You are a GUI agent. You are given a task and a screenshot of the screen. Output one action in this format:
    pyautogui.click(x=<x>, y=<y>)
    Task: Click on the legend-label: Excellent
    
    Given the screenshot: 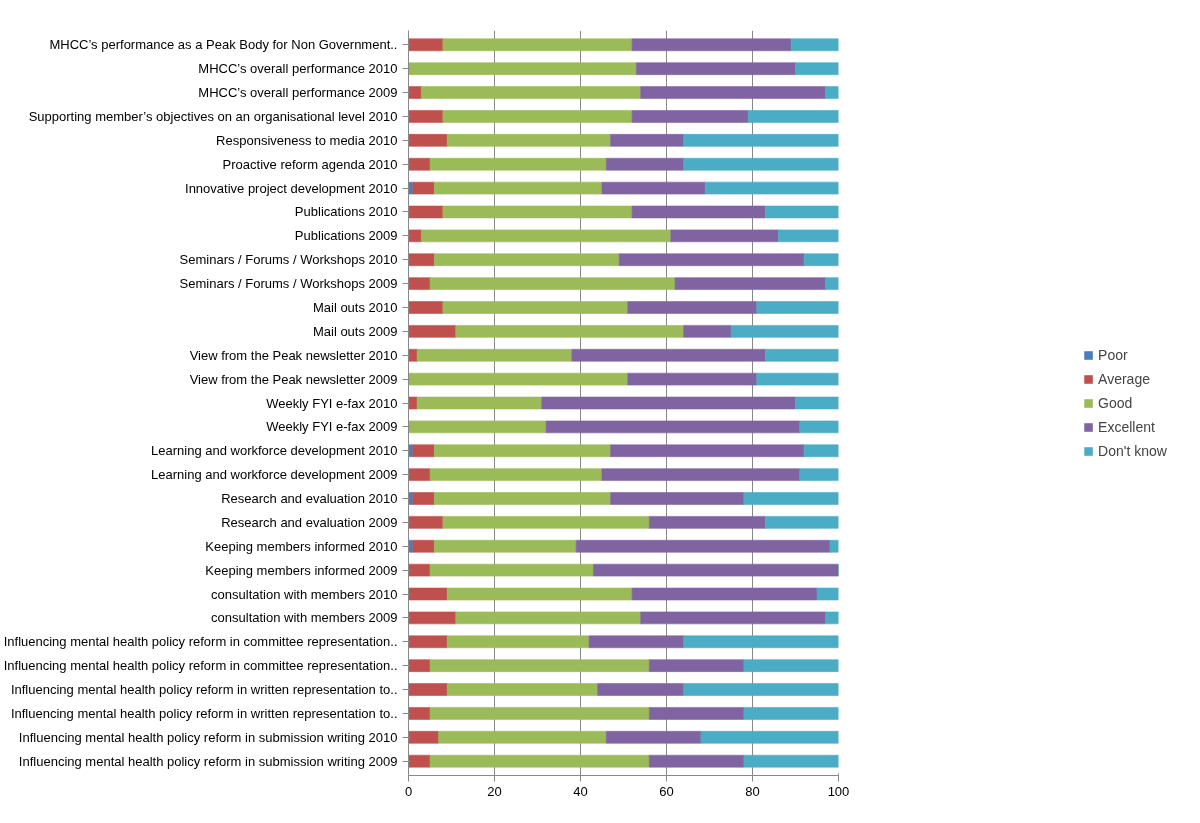 What is the action you would take?
    pyautogui.click(x=1126, y=426)
    